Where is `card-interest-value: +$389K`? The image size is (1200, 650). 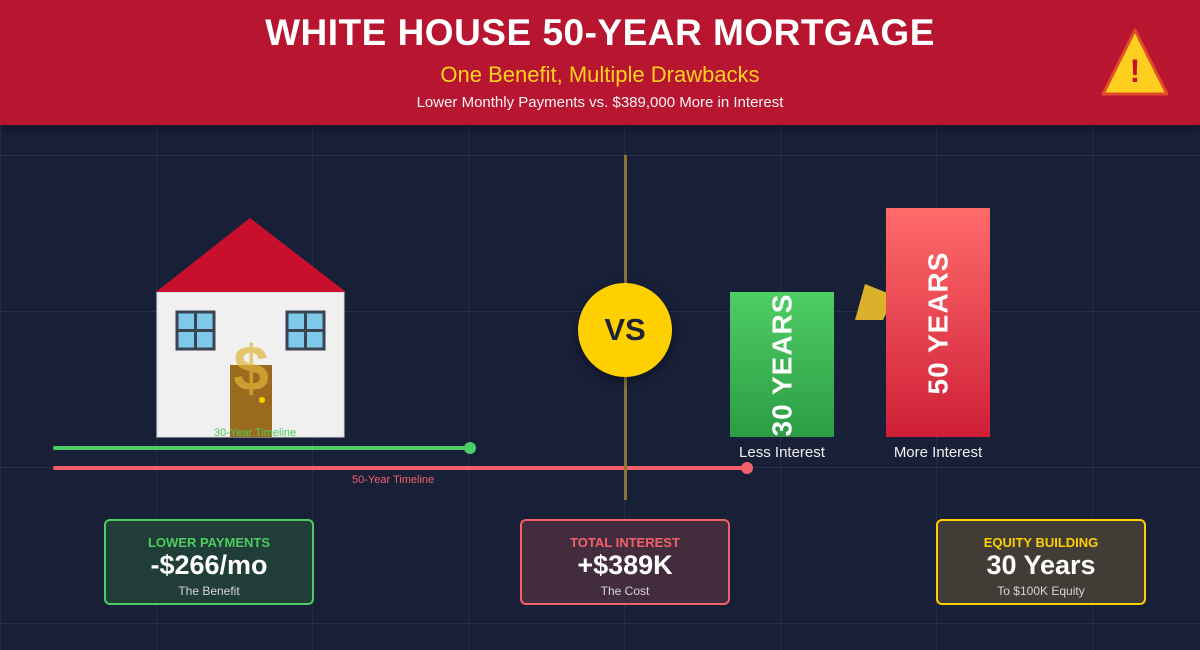
card-interest-value: +$389K is located at coordinates (625, 565).